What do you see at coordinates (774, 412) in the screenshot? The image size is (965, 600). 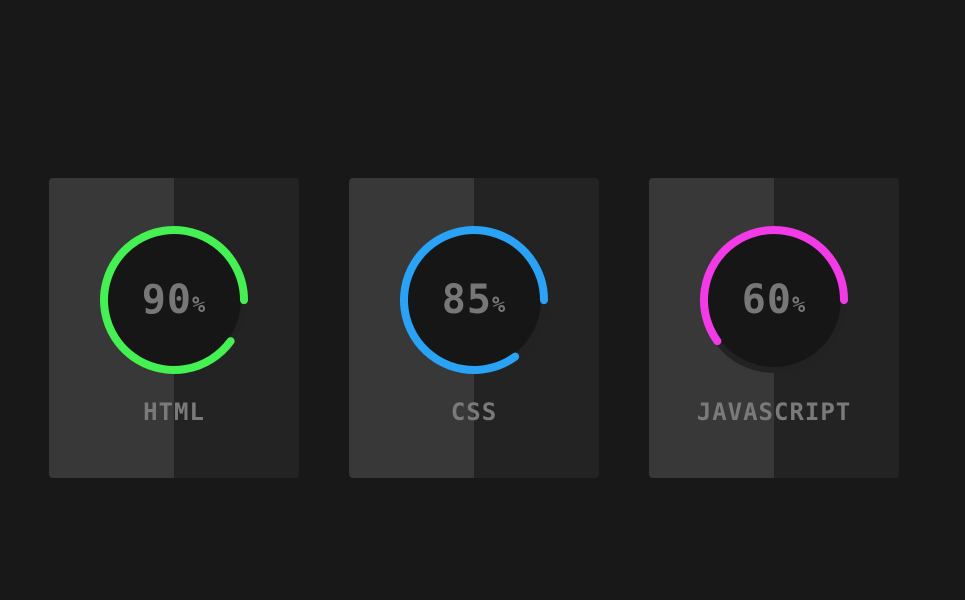 I see `skill-name: JAVASCRIPT` at bounding box center [774, 412].